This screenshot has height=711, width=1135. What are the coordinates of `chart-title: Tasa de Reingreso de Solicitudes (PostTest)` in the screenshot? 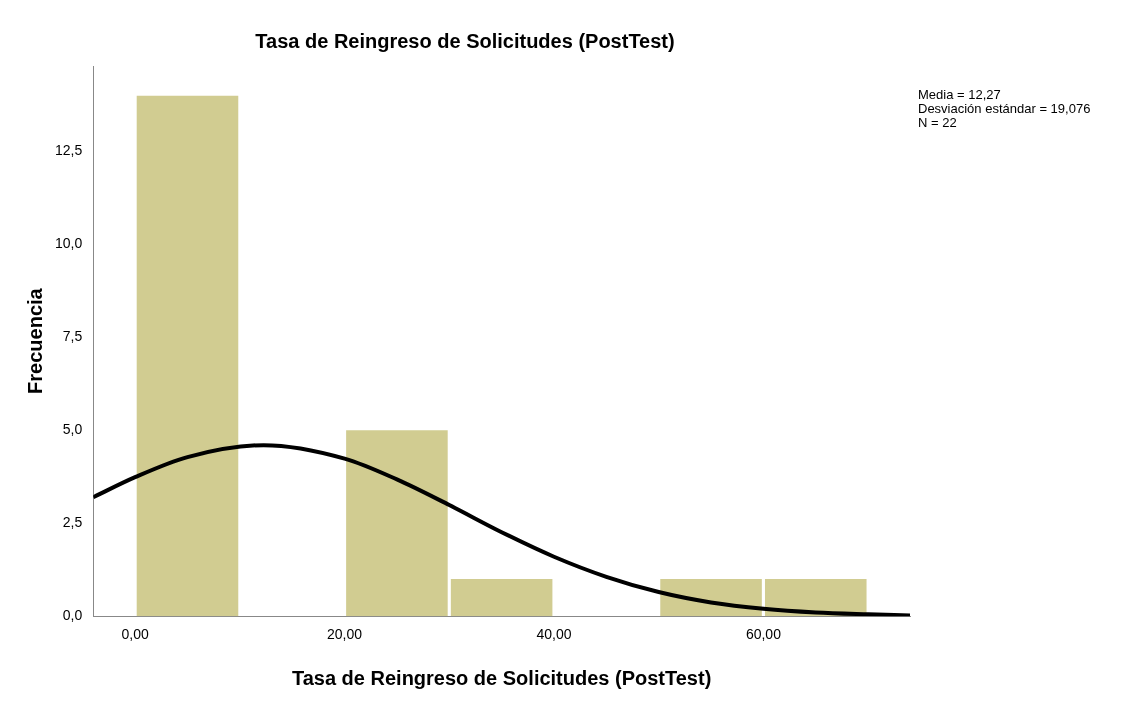 It's located at (465, 40).